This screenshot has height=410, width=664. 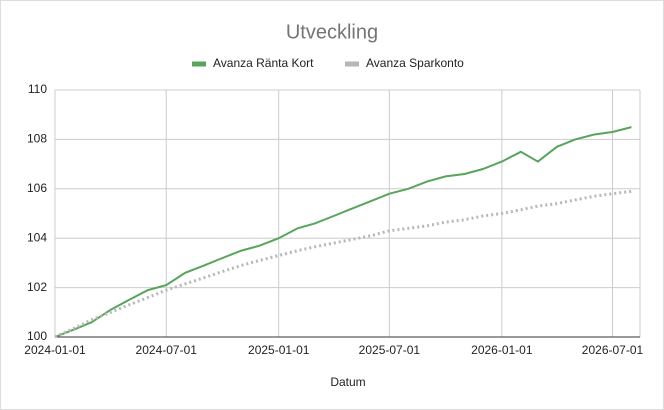 What do you see at coordinates (37, 287) in the screenshot?
I see `y-tick-label: 102` at bounding box center [37, 287].